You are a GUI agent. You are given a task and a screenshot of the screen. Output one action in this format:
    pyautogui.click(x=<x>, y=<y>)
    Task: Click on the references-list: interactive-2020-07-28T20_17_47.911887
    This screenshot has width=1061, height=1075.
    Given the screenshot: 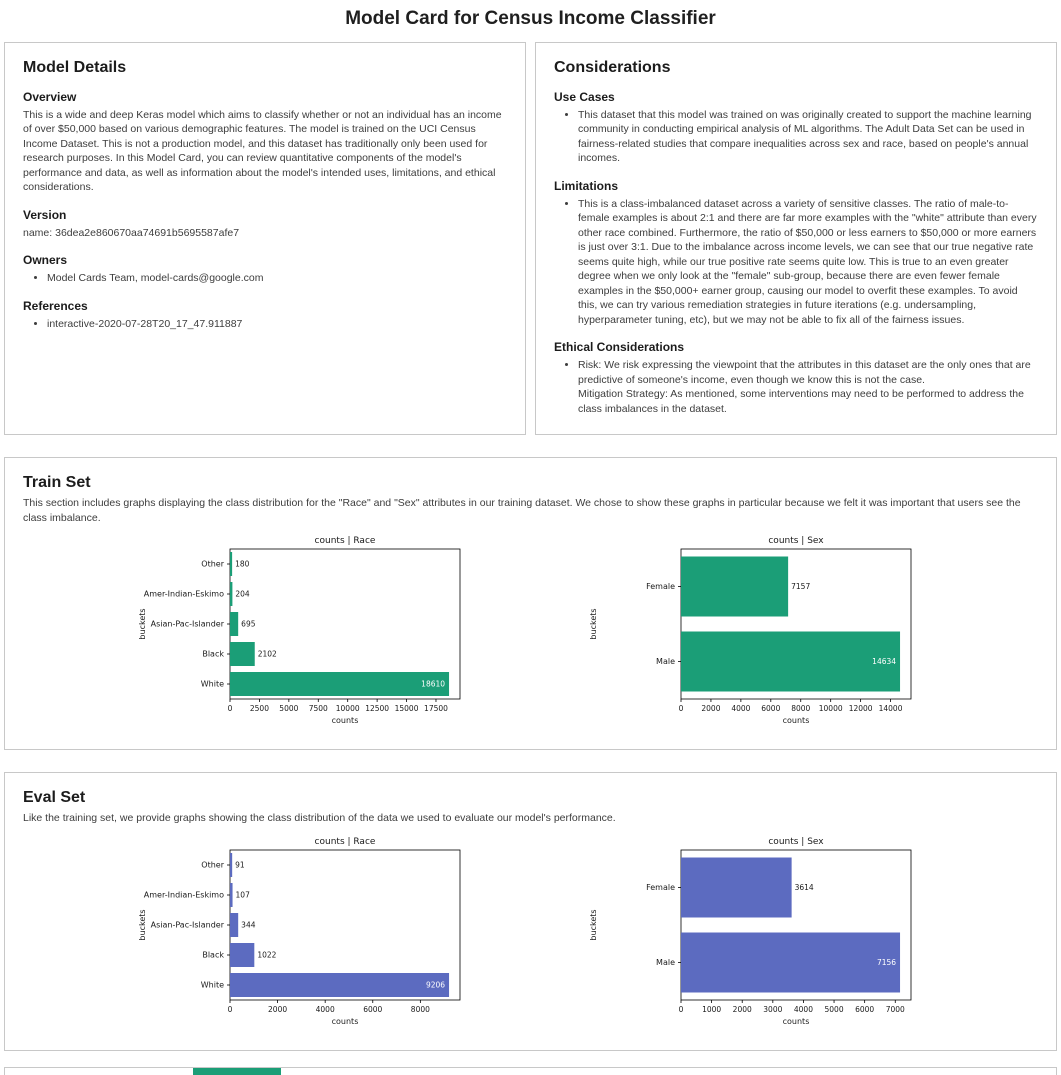 What is the action you would take?
    pyautogui.click(x=265, y=324)
    